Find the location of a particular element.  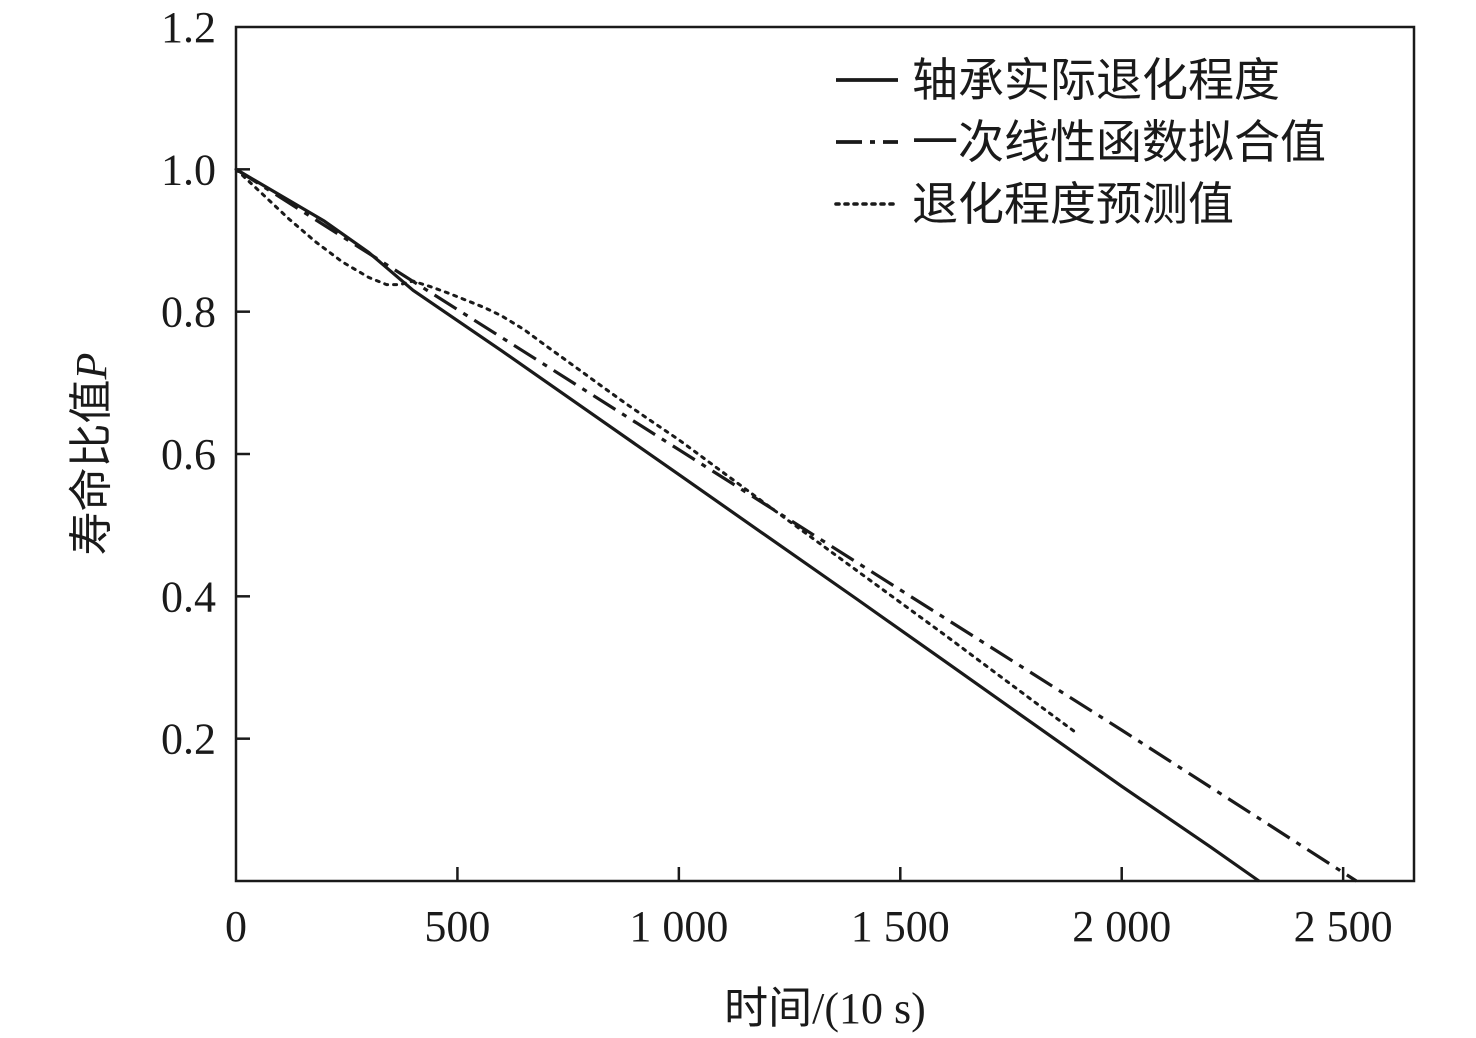

y-tick-label: 0.8 is located at coordinates (188, 312).